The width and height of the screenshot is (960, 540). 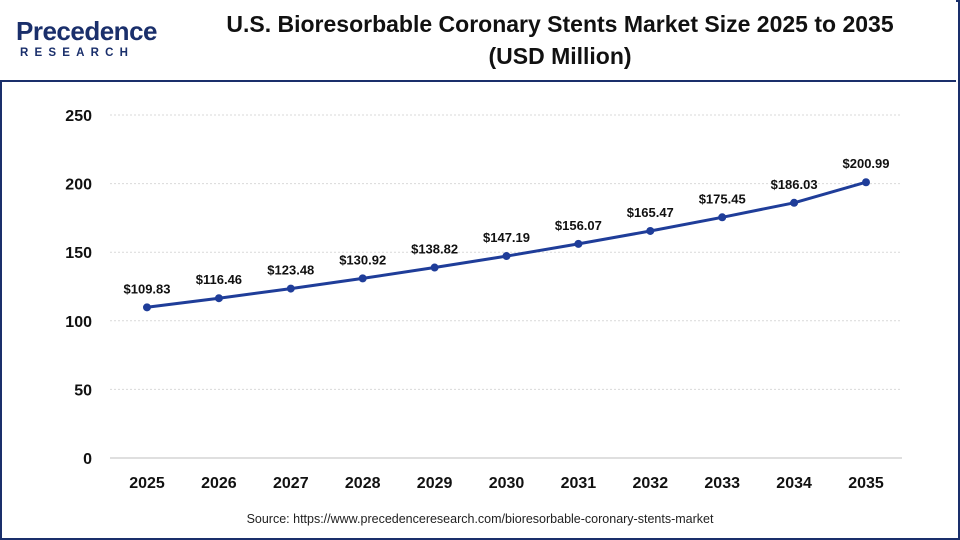 What do you see at coordinates (434, 249) in the screenshot?
I see `data-label: $138.82` at bounding box center [434, 249].